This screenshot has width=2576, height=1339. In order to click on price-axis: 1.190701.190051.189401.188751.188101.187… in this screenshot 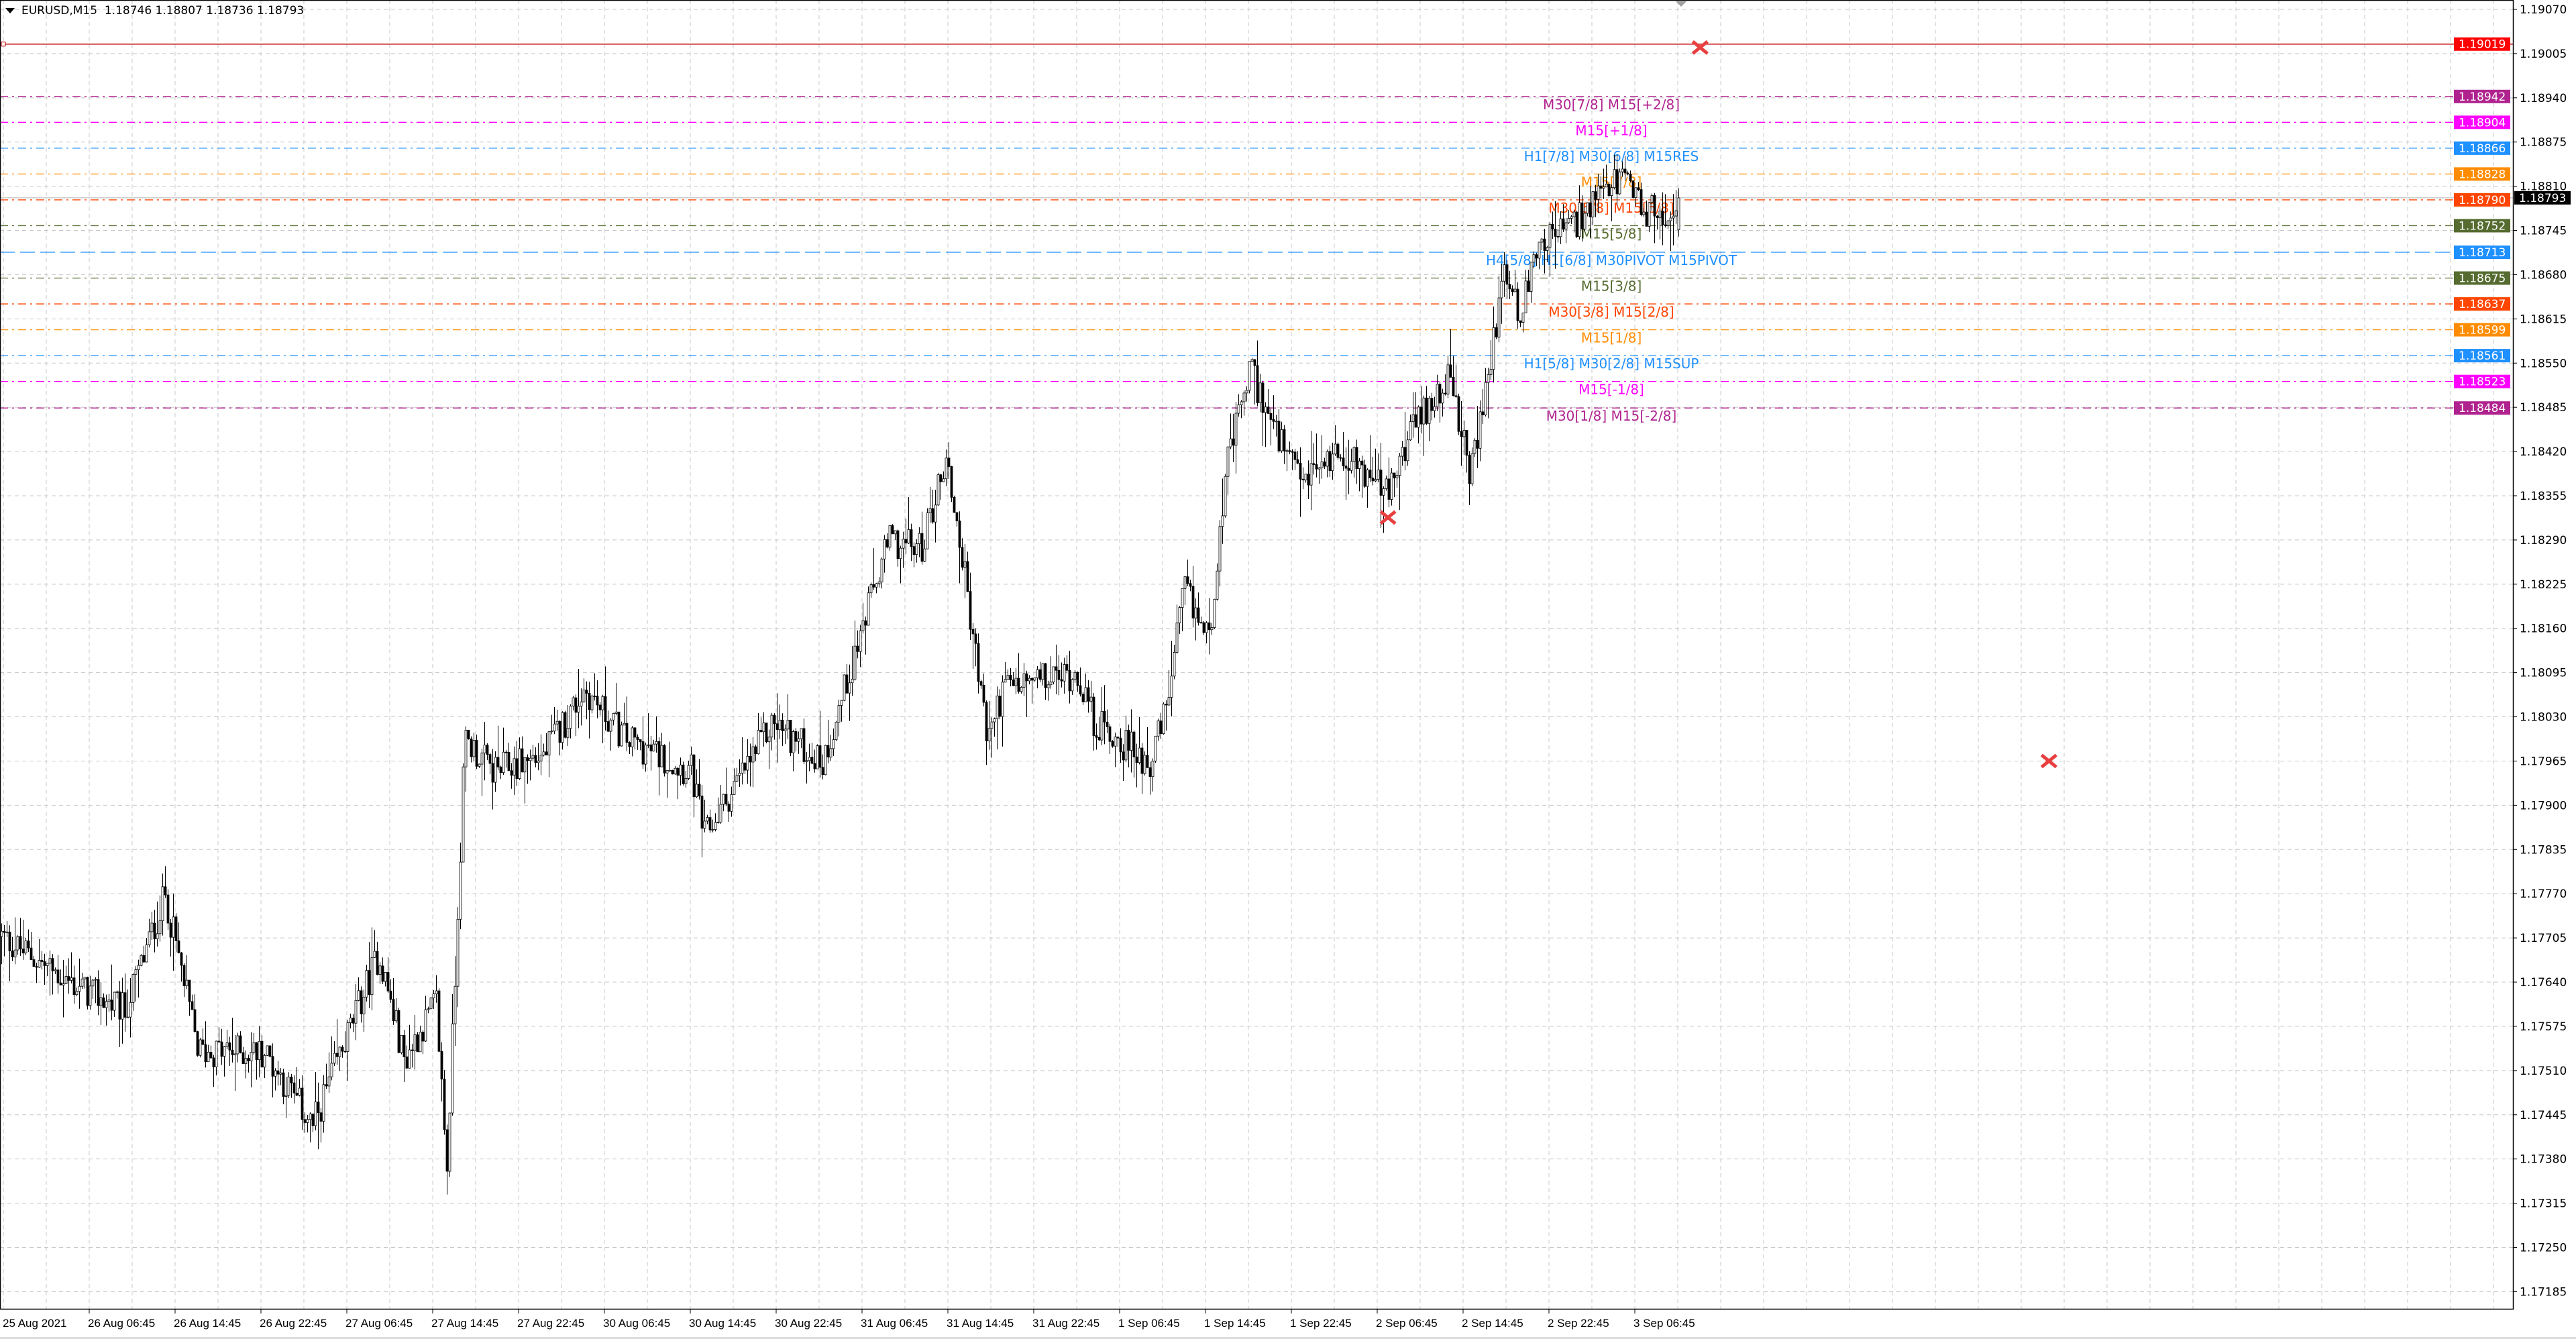, I will do `click(2540, 651)`.